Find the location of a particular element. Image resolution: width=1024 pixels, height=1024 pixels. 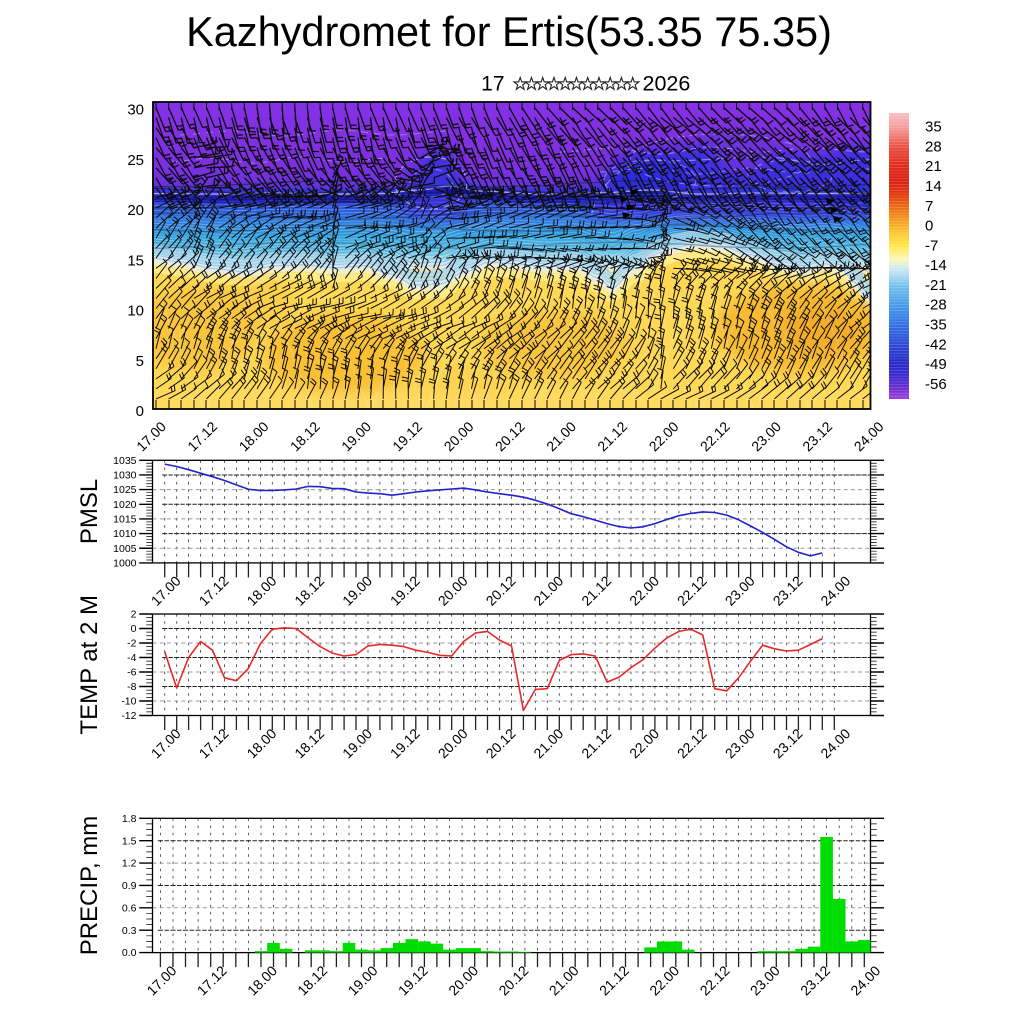

svg-text: 1025 is located at coordinates (125, 490).